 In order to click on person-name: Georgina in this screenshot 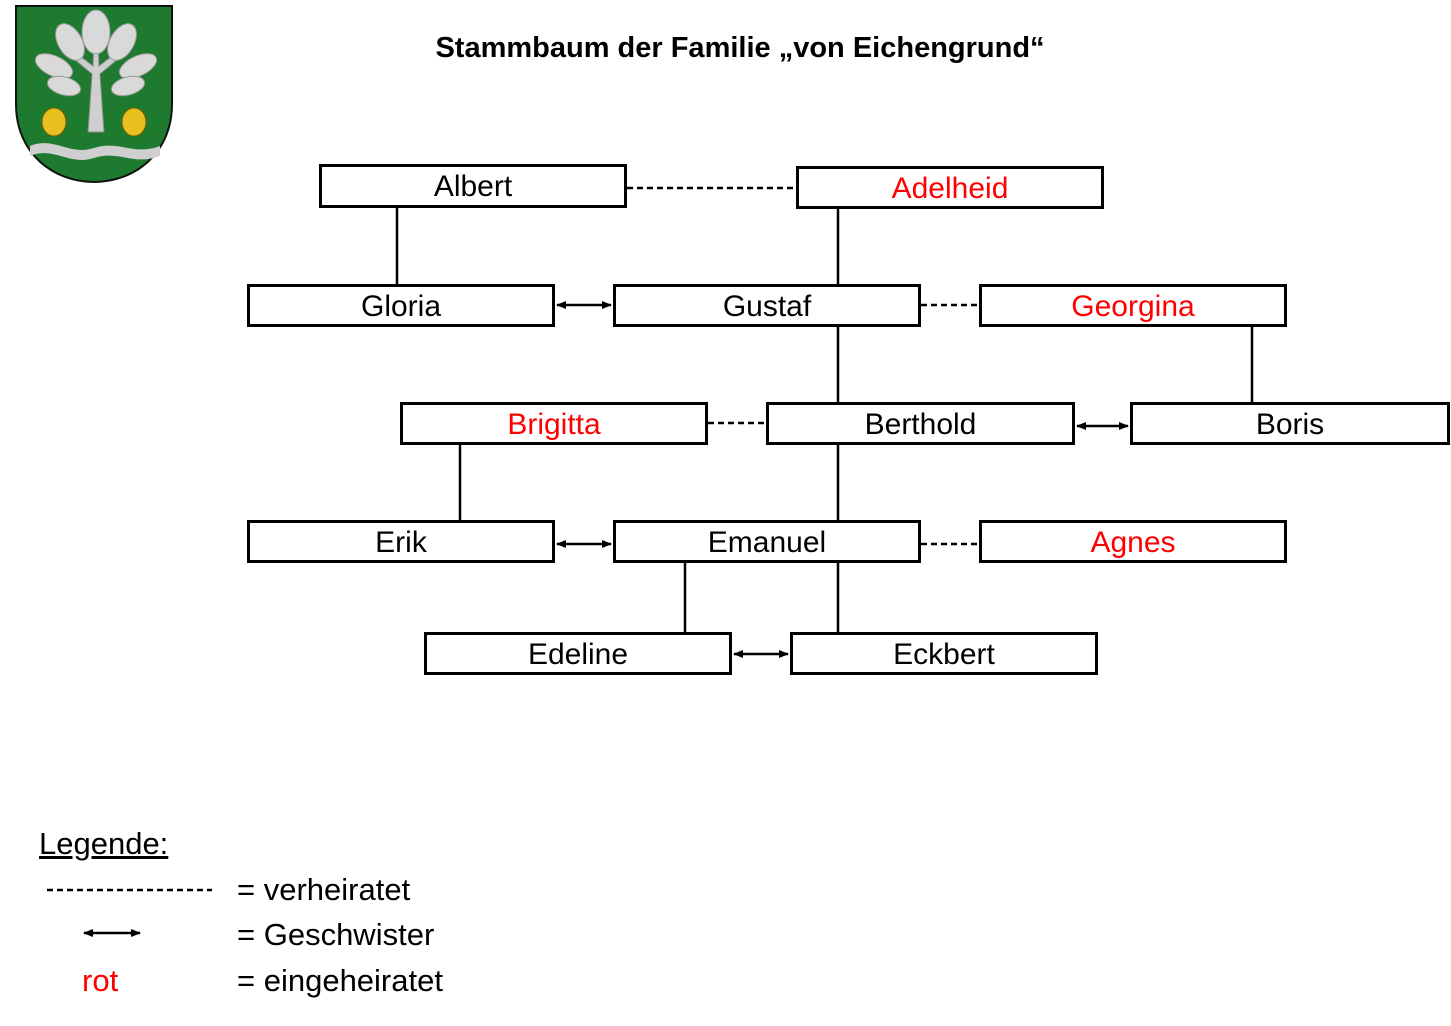, I will do `click(1133, 306)`.